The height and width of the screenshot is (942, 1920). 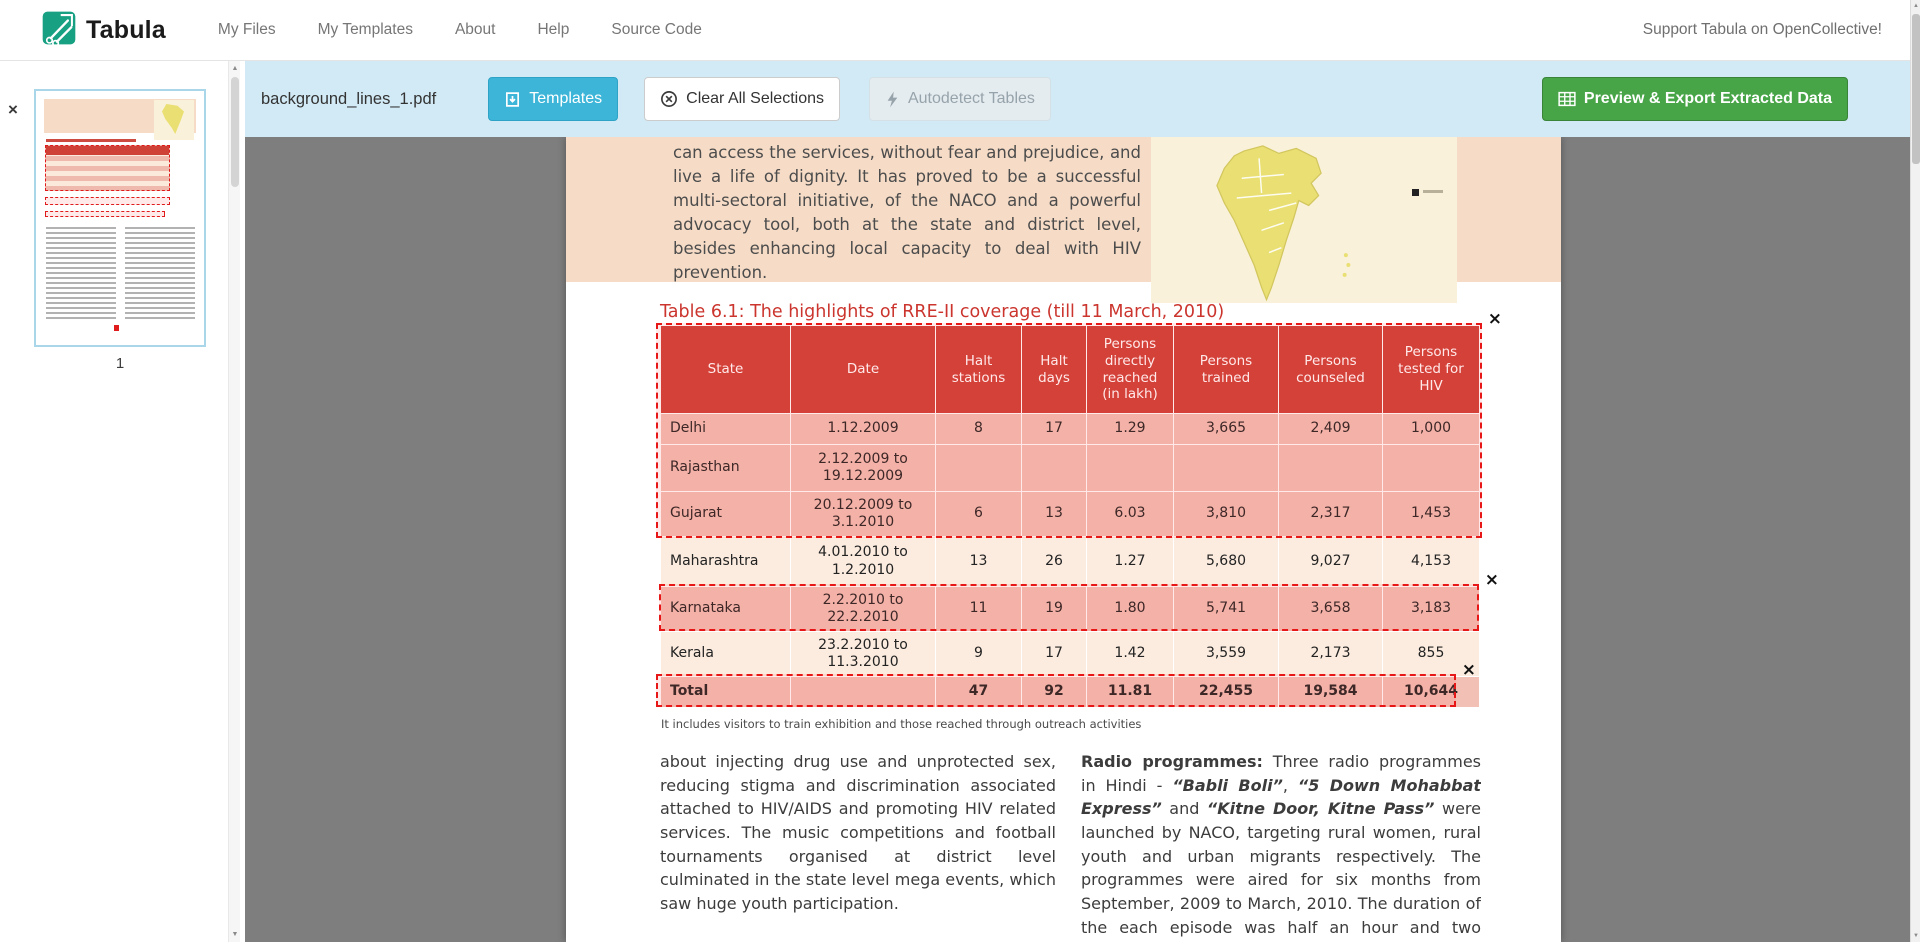 I want to click on table-row: Delhi 1.12.2009 8 17 1.29 3,665 2,409 1,000, so click(x=1070, y=429).